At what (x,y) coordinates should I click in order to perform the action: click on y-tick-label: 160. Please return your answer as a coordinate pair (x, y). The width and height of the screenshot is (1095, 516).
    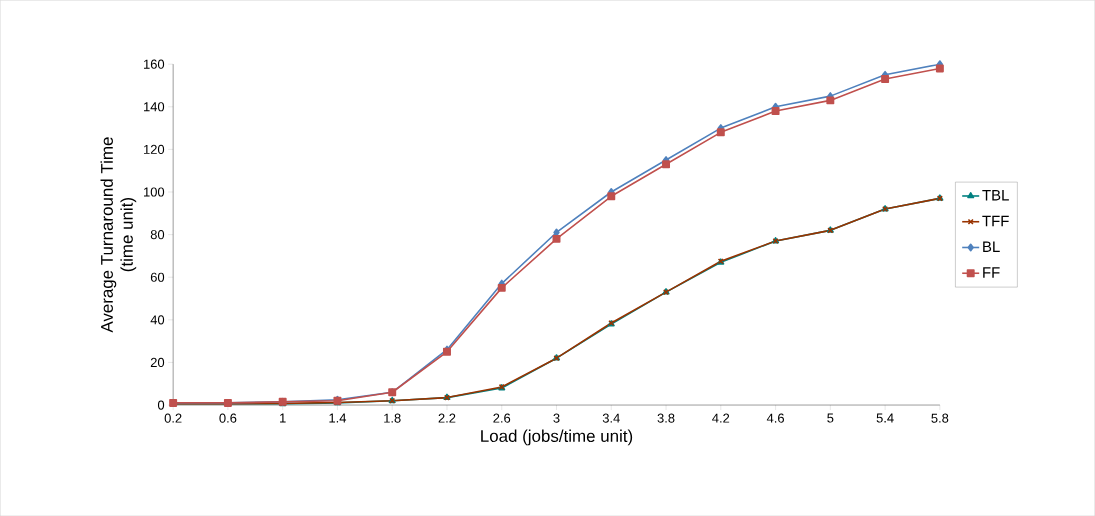
    Looking at the image, I should click on (154, 64).